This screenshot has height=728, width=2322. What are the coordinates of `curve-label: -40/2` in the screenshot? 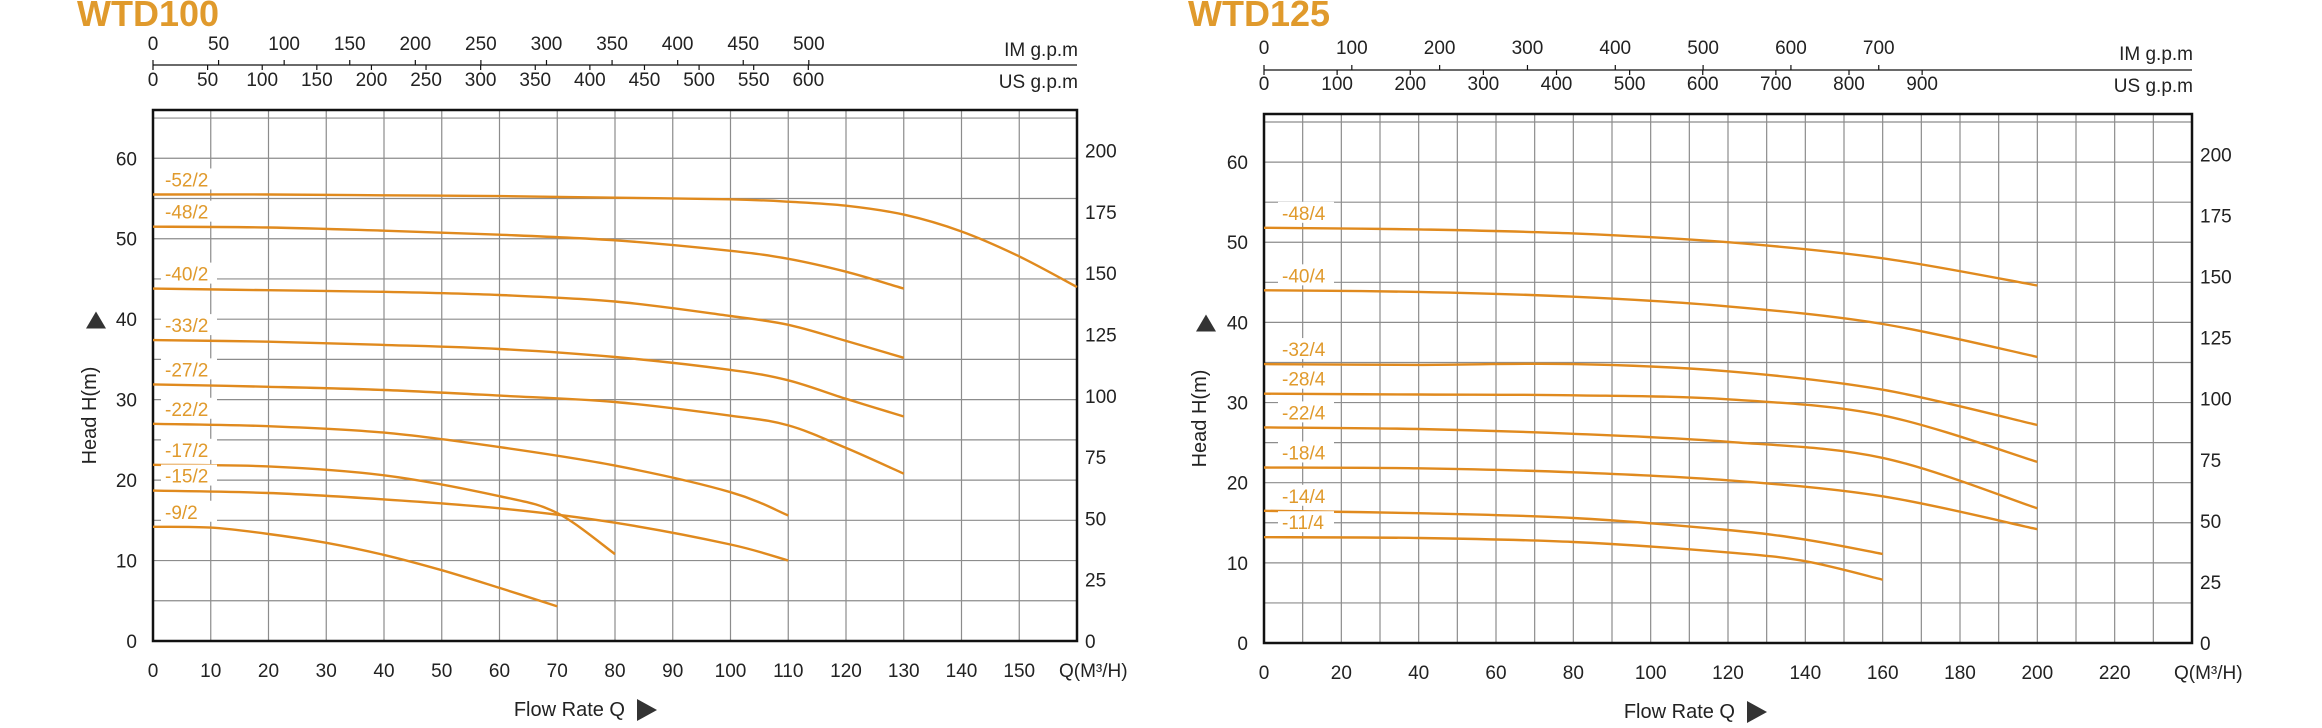 It's located at (186, 275).